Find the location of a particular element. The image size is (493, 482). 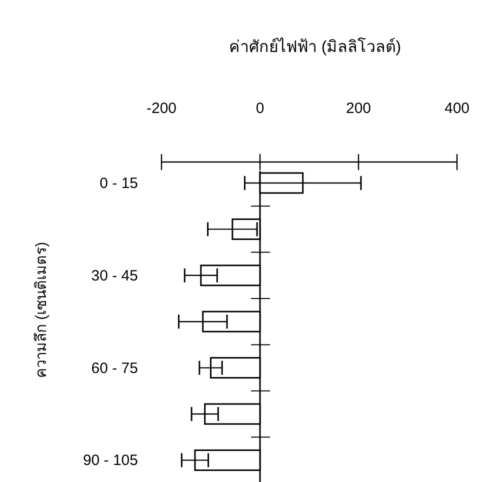

x-tick-label: 200 is located at coordinates (359, 108).